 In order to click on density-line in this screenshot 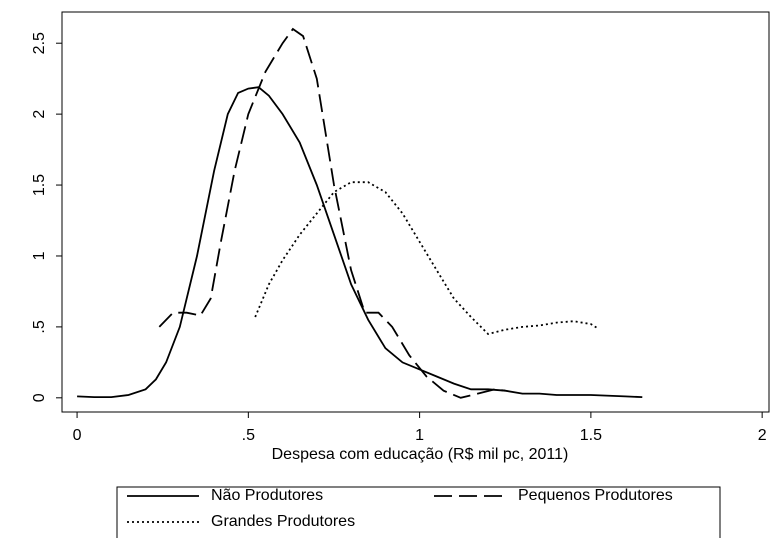, I will do `click(426, 258)`.